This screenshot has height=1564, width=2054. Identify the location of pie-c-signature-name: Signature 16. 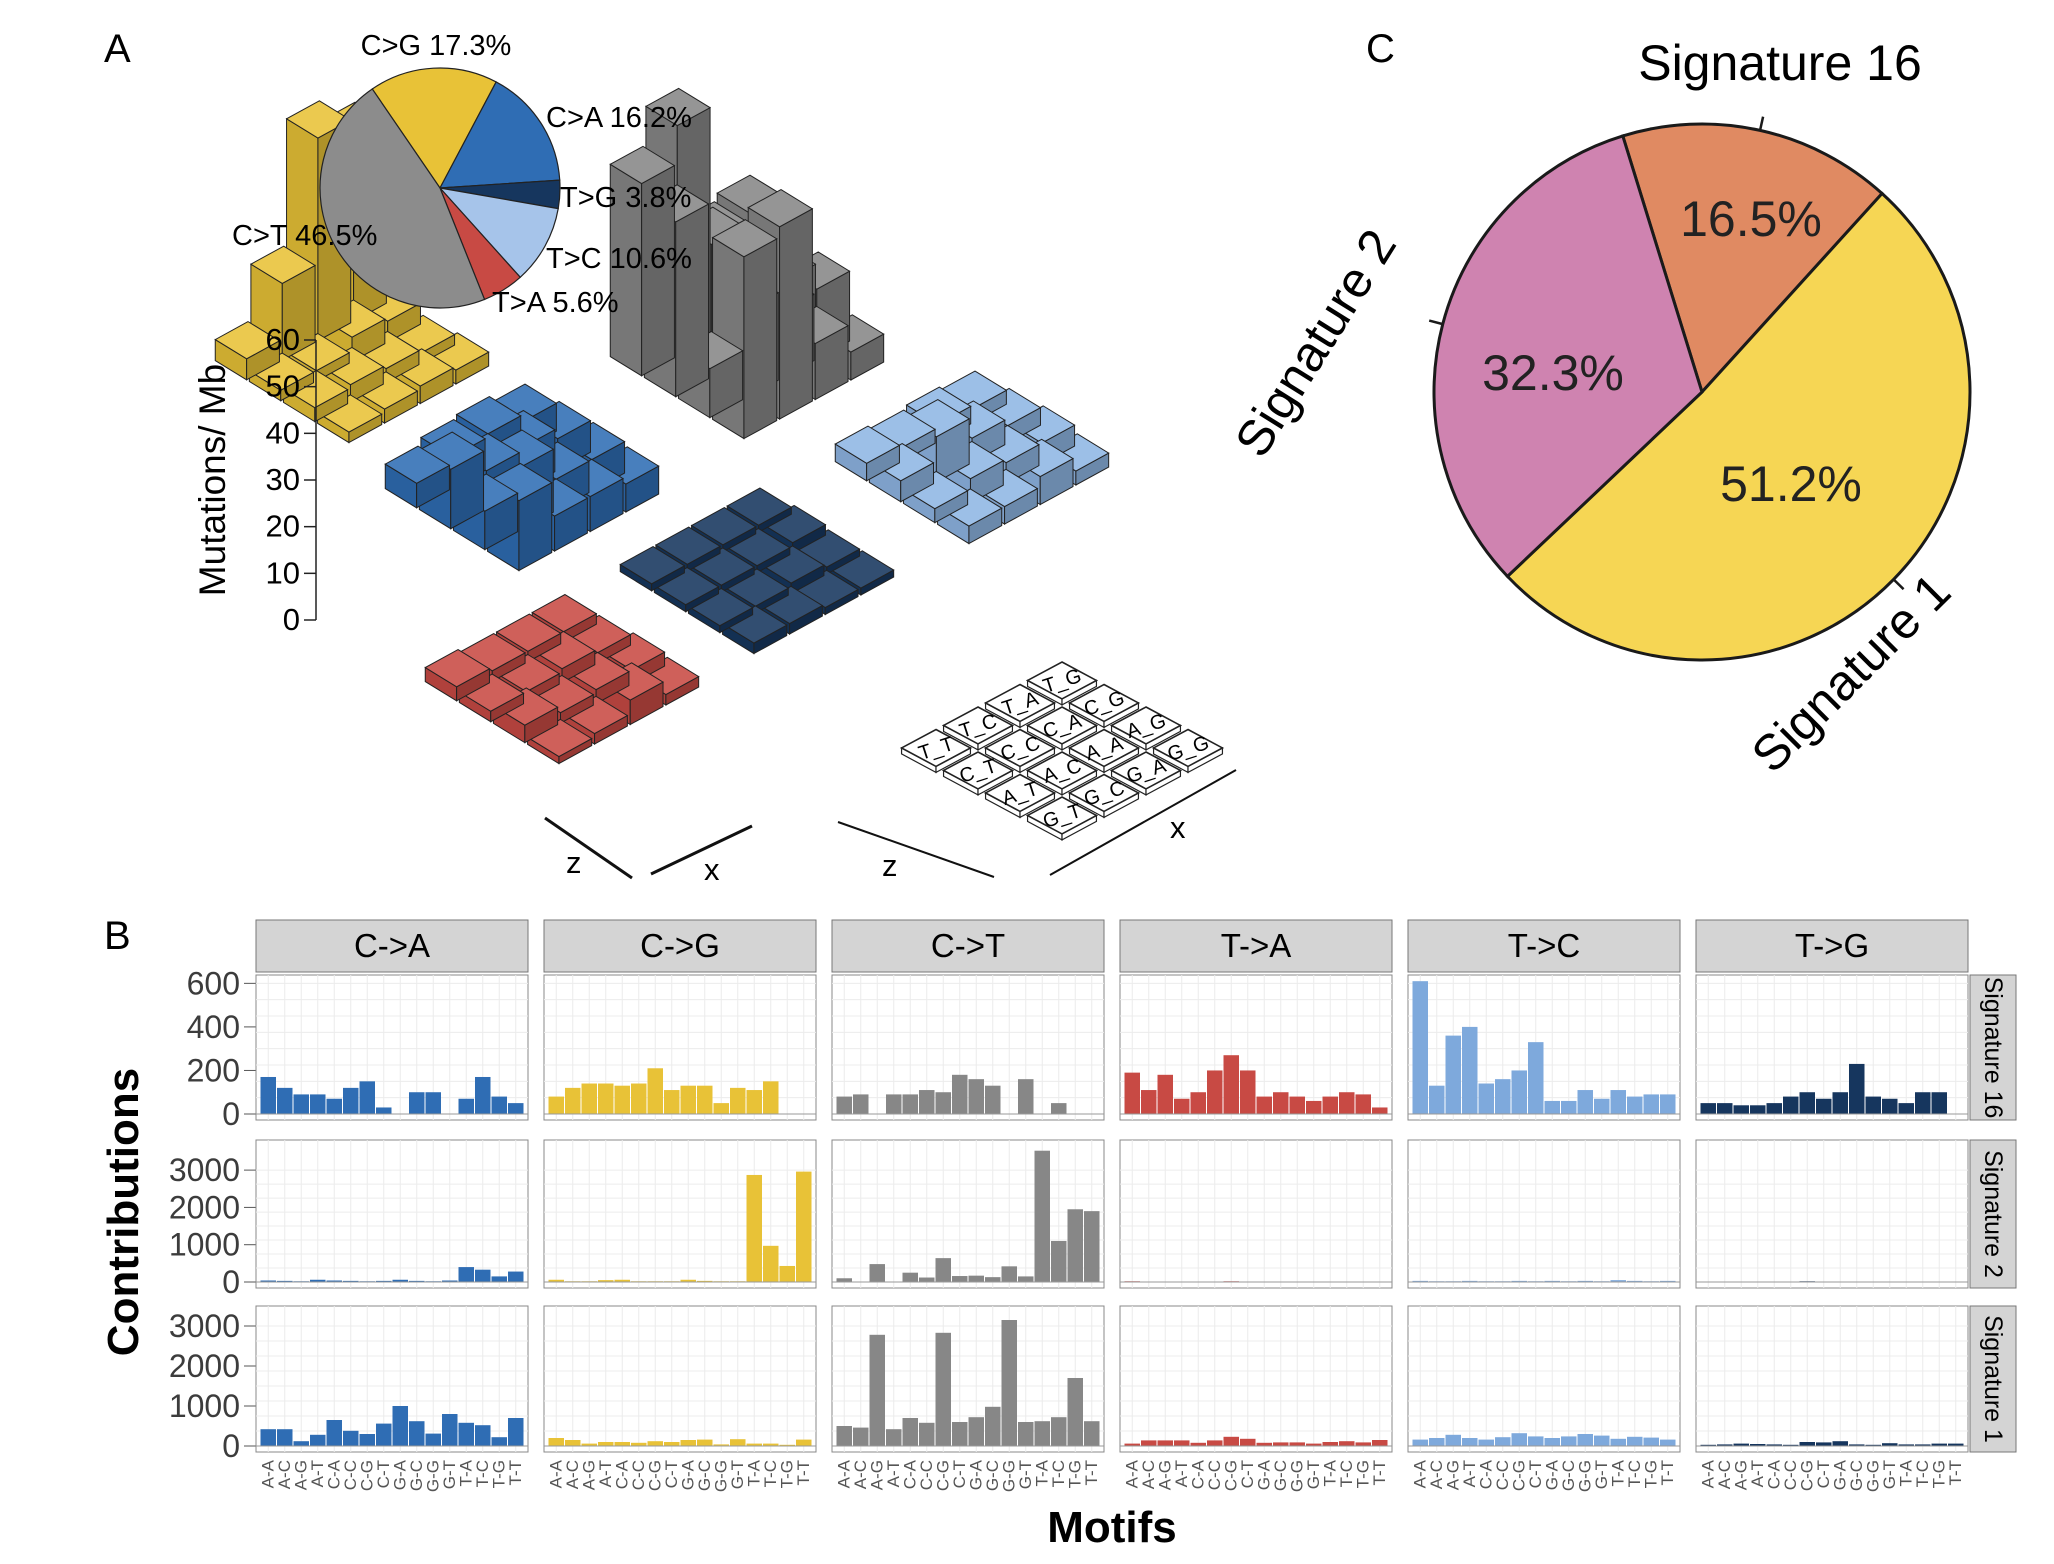
(1780, 63).